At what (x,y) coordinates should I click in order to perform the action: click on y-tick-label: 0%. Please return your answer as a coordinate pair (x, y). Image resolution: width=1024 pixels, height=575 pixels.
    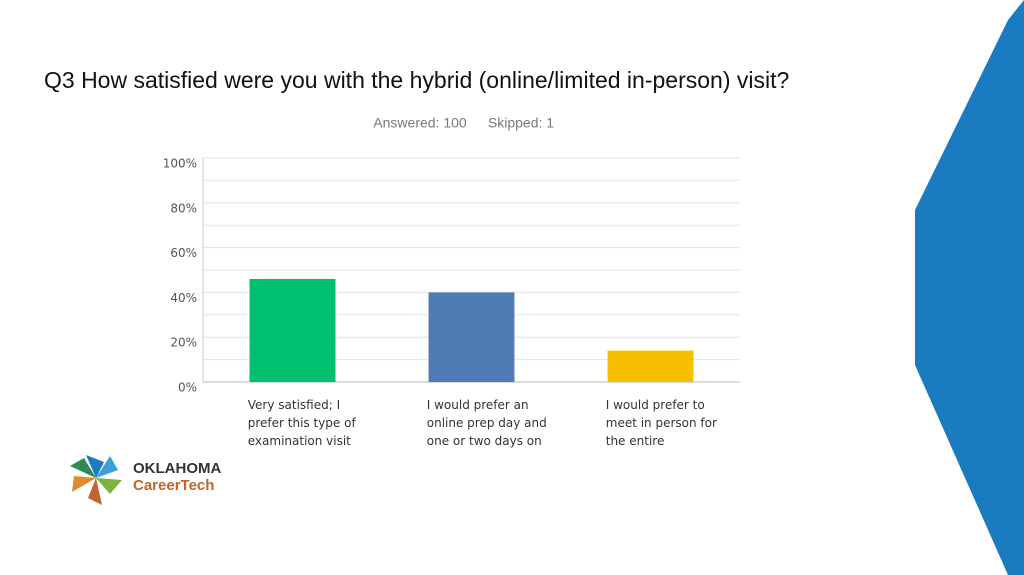
    Looking at the image, I should click on (187, 388).